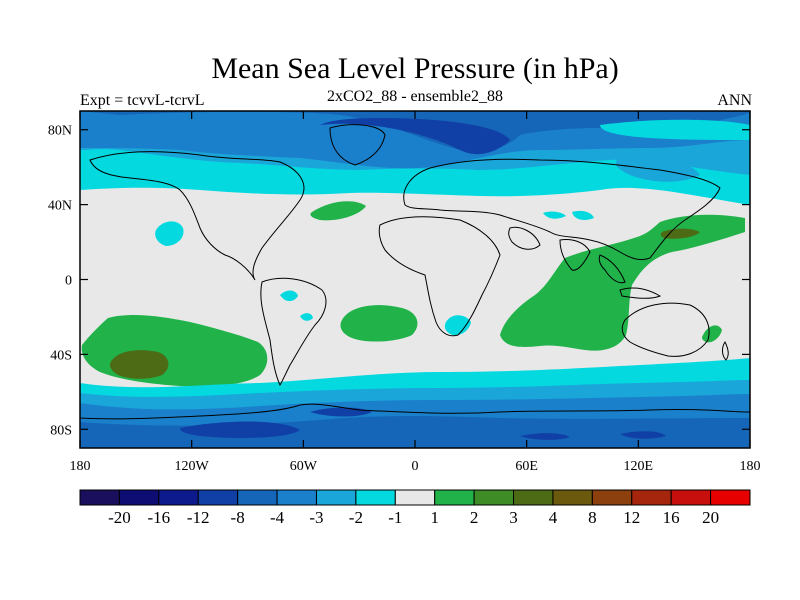 The width and height of the screenshot is (800, 600). What do you see at coordinates (357, 145) in the screenshot?
I see `coastline-greenland` at bounding box center [357, 145].